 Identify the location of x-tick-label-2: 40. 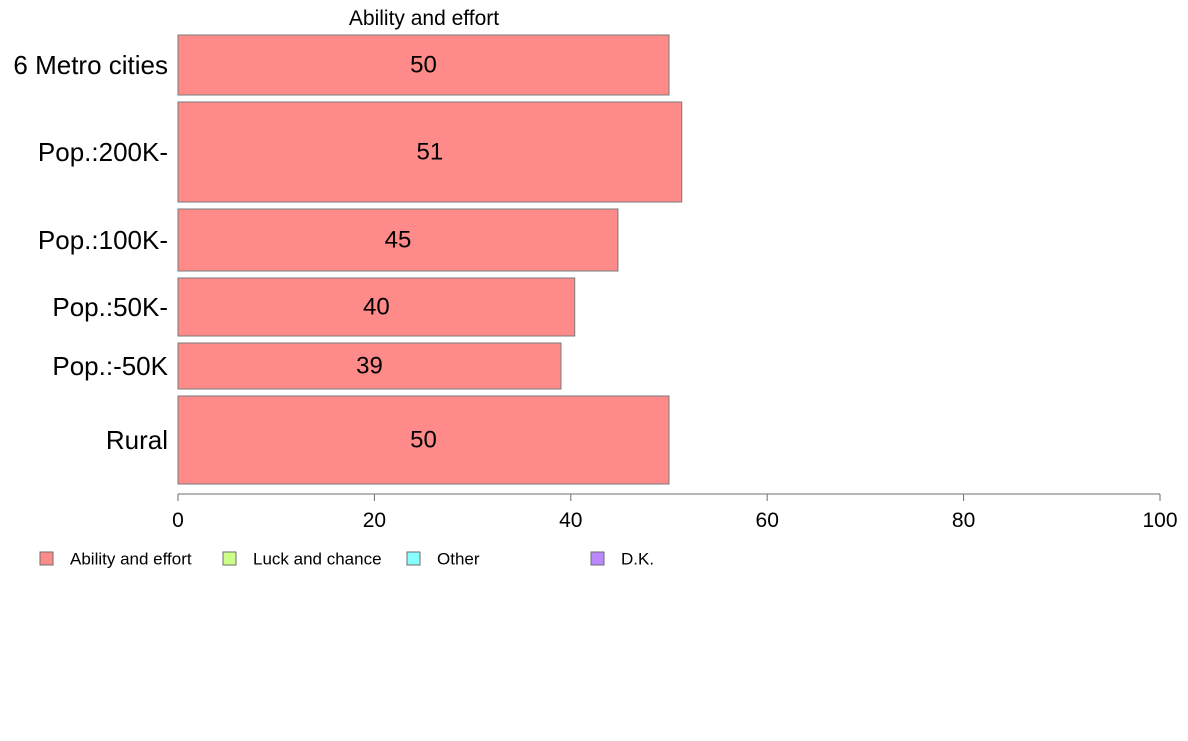
(570, 520).